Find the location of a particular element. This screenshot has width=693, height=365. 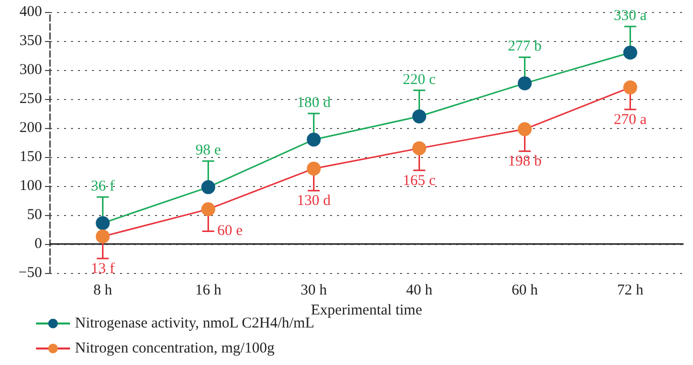

y-tick-label: 250 is located at coordinates (31, 99).